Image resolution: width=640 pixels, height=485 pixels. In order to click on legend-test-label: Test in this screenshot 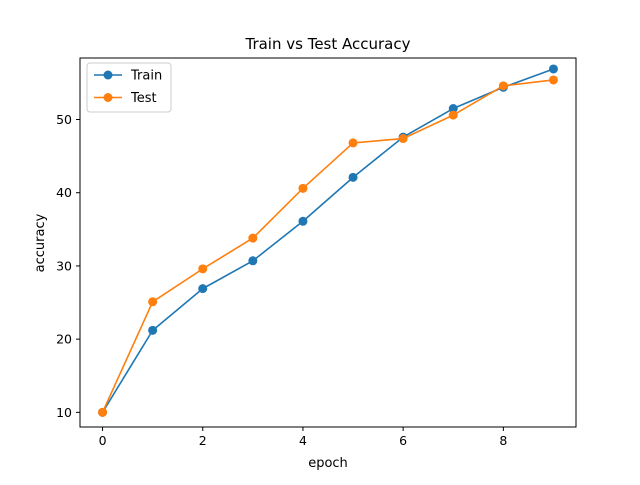, I will do `click(143, 98)`.